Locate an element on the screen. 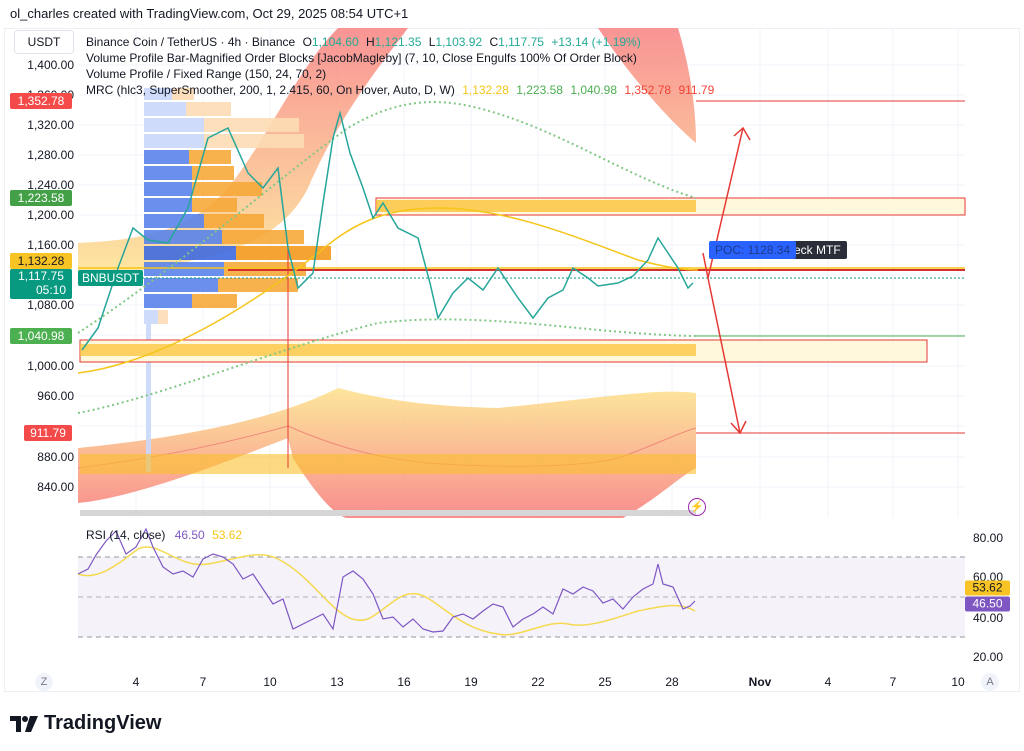  mrc-mean-curve is located at coordinates (388, 290).